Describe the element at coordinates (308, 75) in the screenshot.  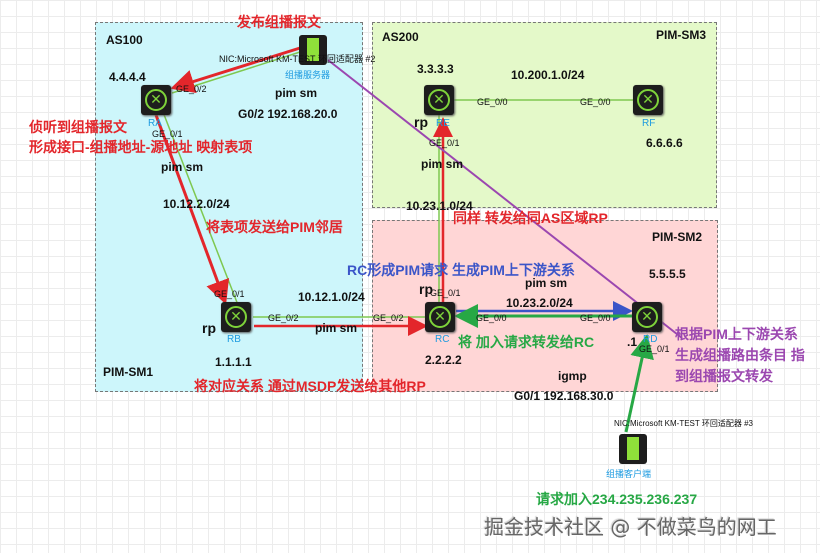
I see `device-label: 组播服务器` at that location.